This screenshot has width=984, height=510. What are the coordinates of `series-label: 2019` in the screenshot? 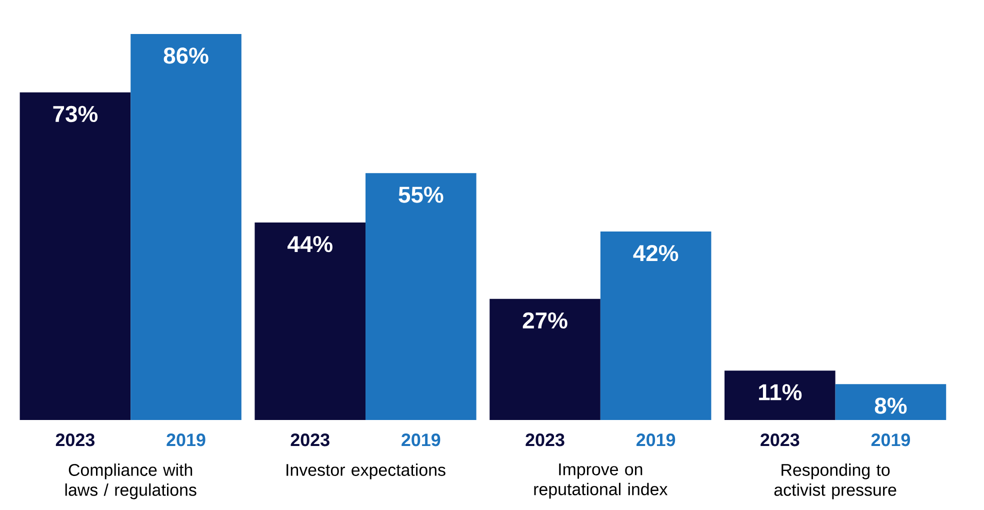 It's located at (186, 440).